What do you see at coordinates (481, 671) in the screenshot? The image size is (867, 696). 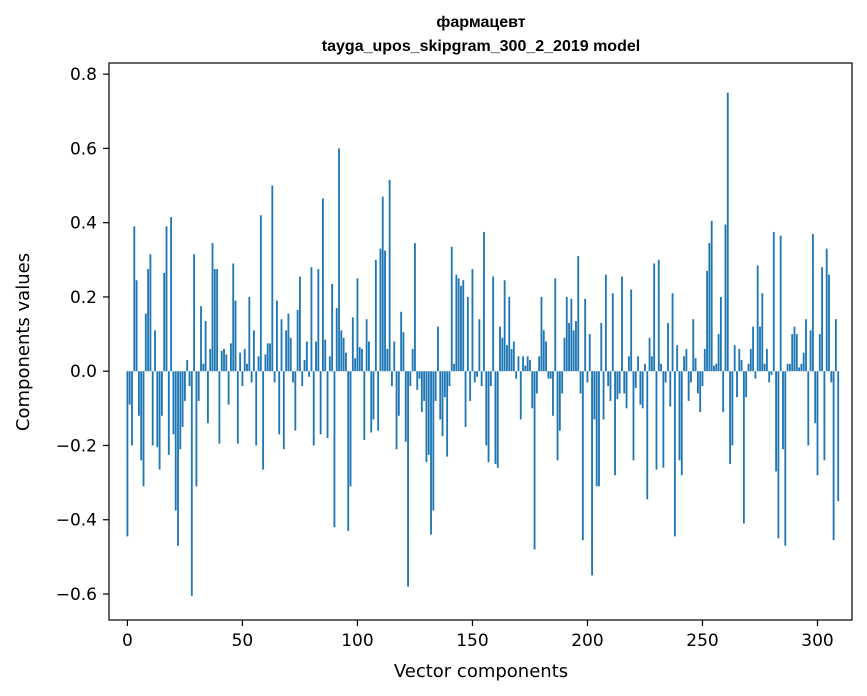 I see `x-axis-label: Vector components` at bounding box center [481, 671].